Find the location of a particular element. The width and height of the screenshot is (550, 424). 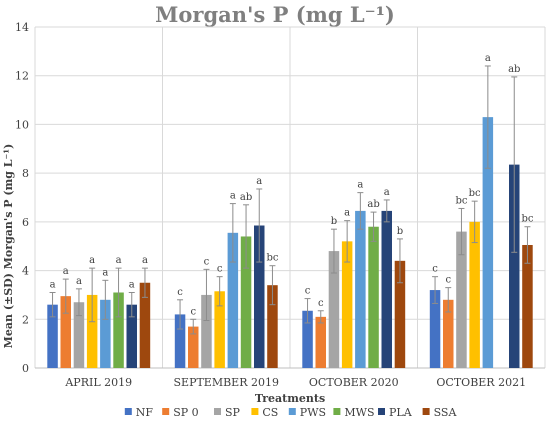

y-tick-label: 6 is located at coordinates (25, 222).